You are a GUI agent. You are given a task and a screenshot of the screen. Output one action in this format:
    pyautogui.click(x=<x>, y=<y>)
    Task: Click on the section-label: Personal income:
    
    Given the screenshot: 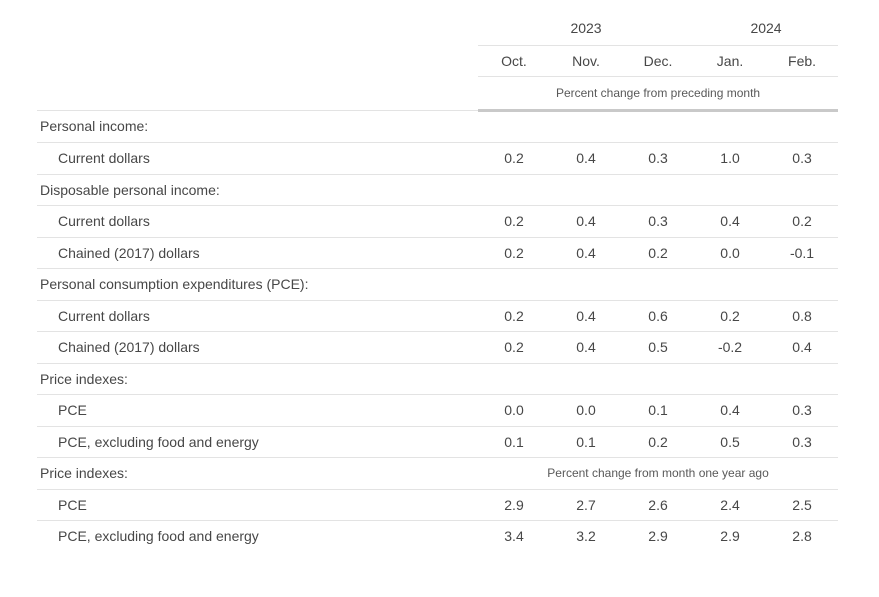 What is the action you would take?
    pyautogui.click(x=257, y=126)
    